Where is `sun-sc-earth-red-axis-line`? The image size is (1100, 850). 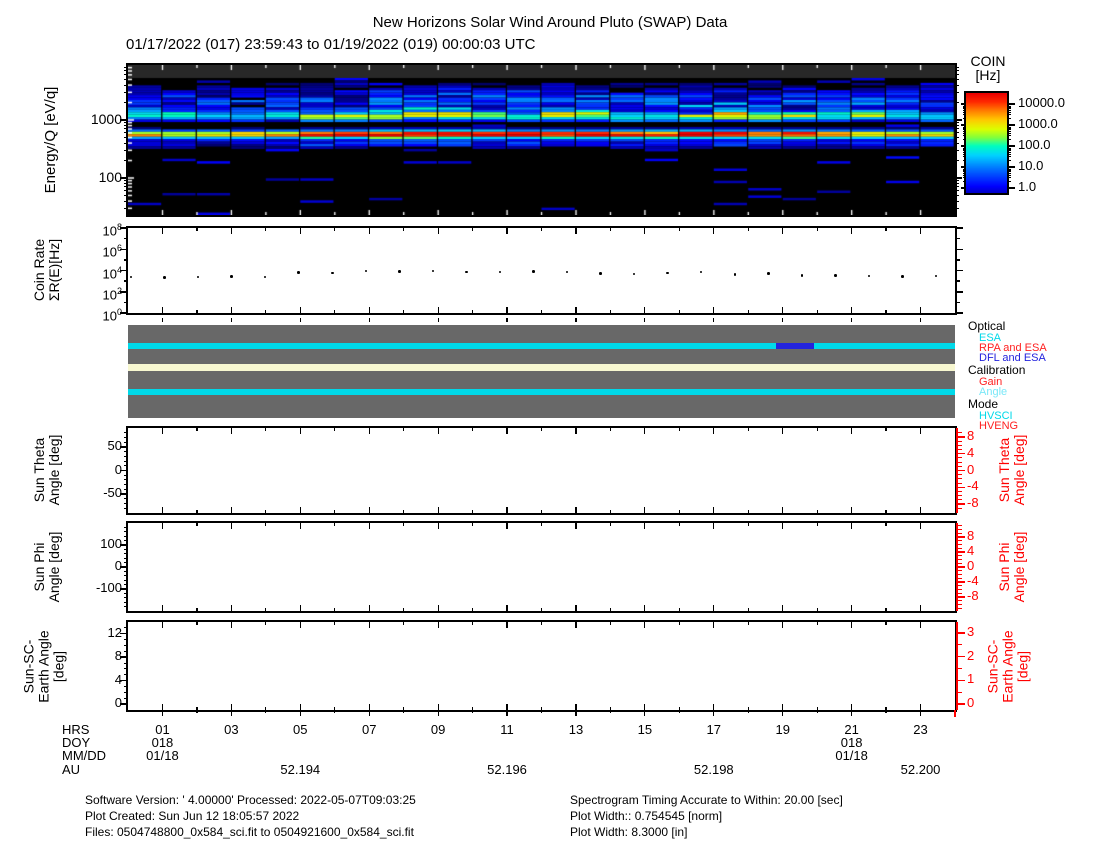
sun-sc-earth-red-axis-line is located at coordinates (957, 666).